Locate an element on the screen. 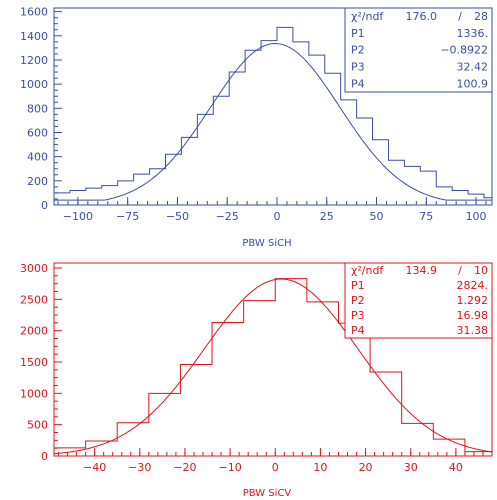  x-tick-label: −40 is located at coordinates (94, 467).